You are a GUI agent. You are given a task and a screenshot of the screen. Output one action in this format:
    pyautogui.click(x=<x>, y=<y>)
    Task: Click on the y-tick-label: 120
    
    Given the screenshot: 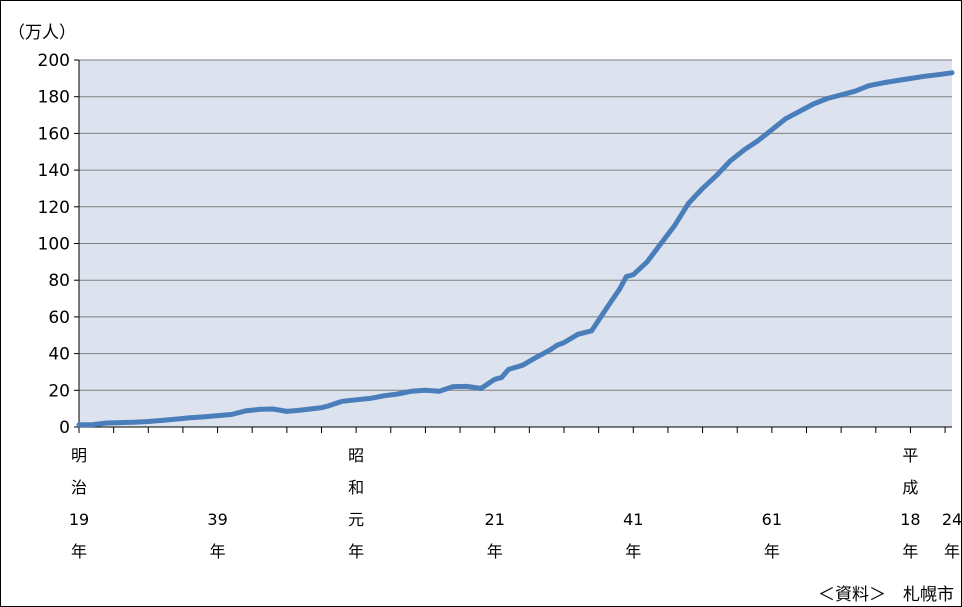 What is the action you would take?
    pyautogui.click(x=54, y=208)
    